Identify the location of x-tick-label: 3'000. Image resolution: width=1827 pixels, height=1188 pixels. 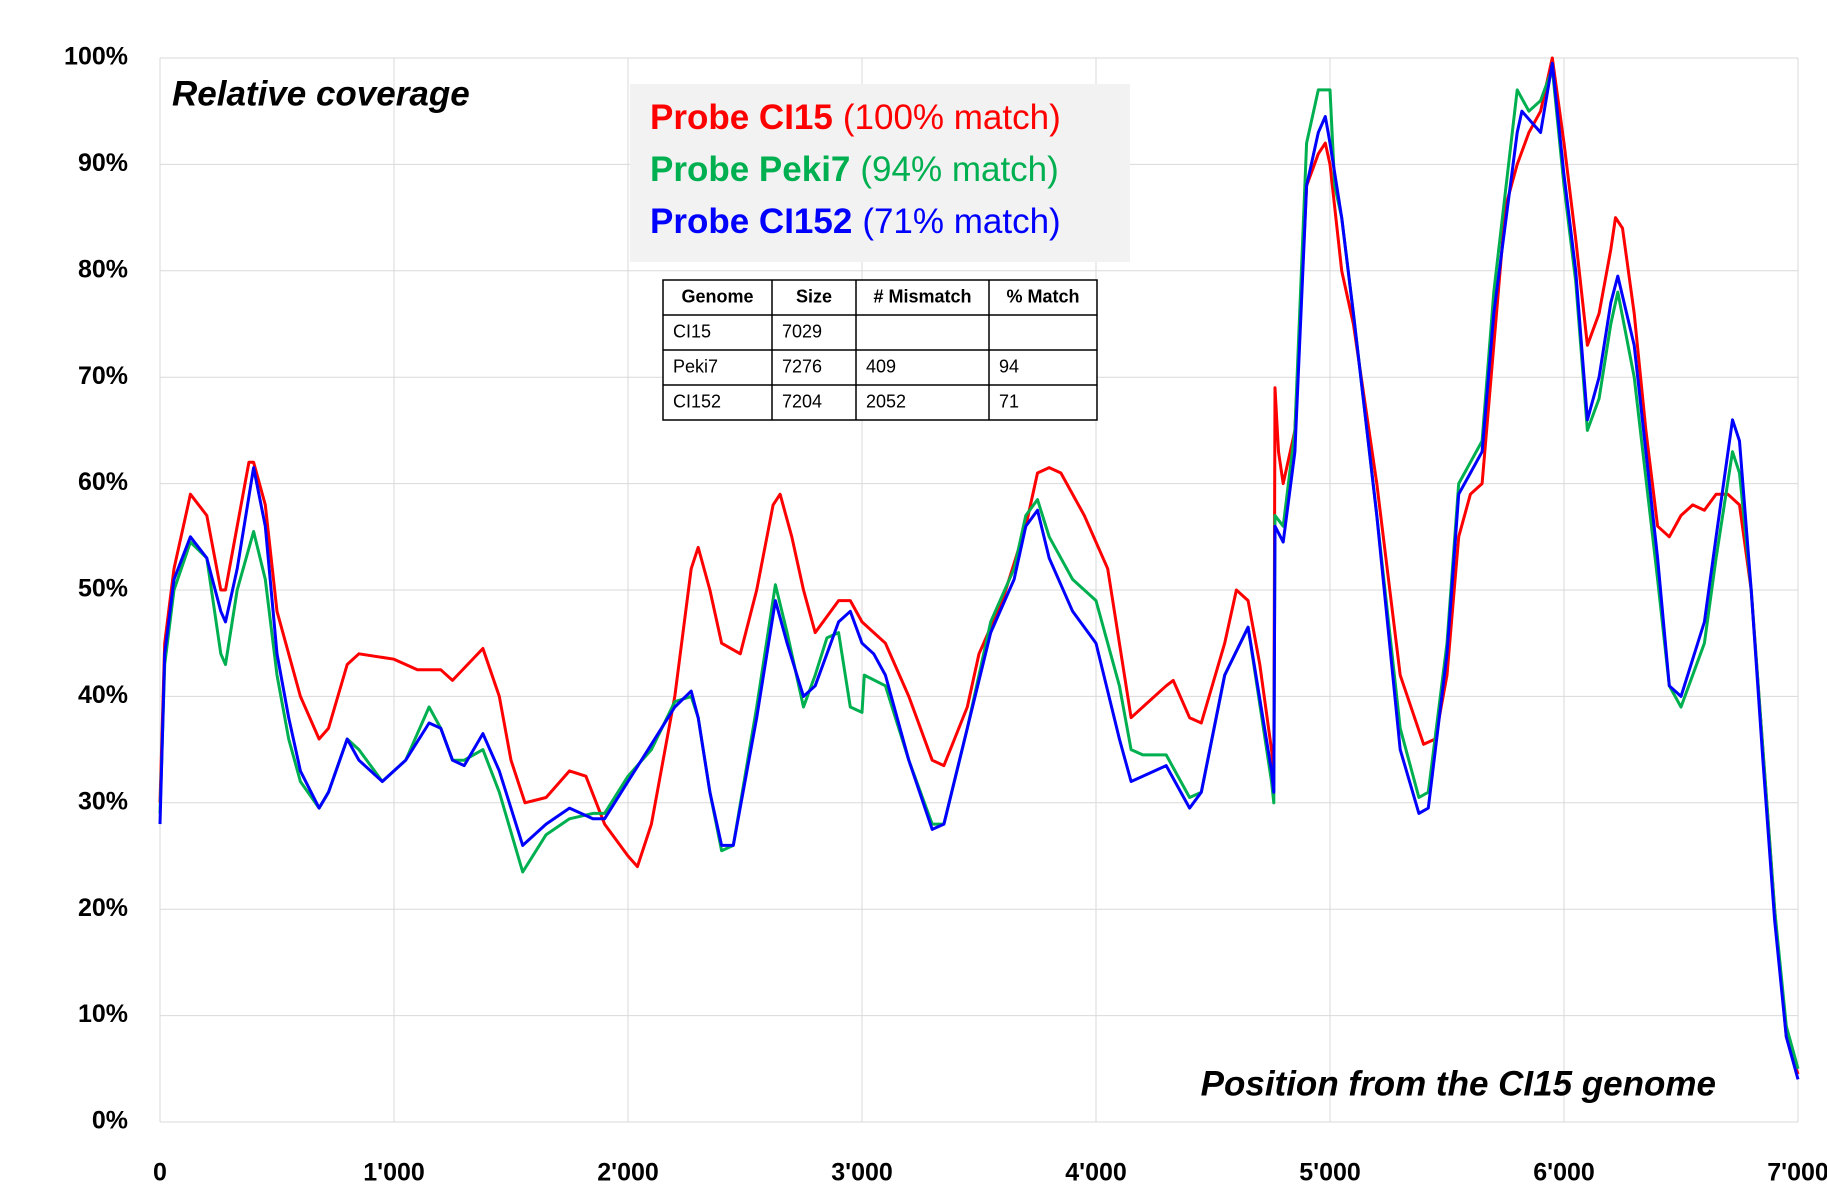
(862, 1173).